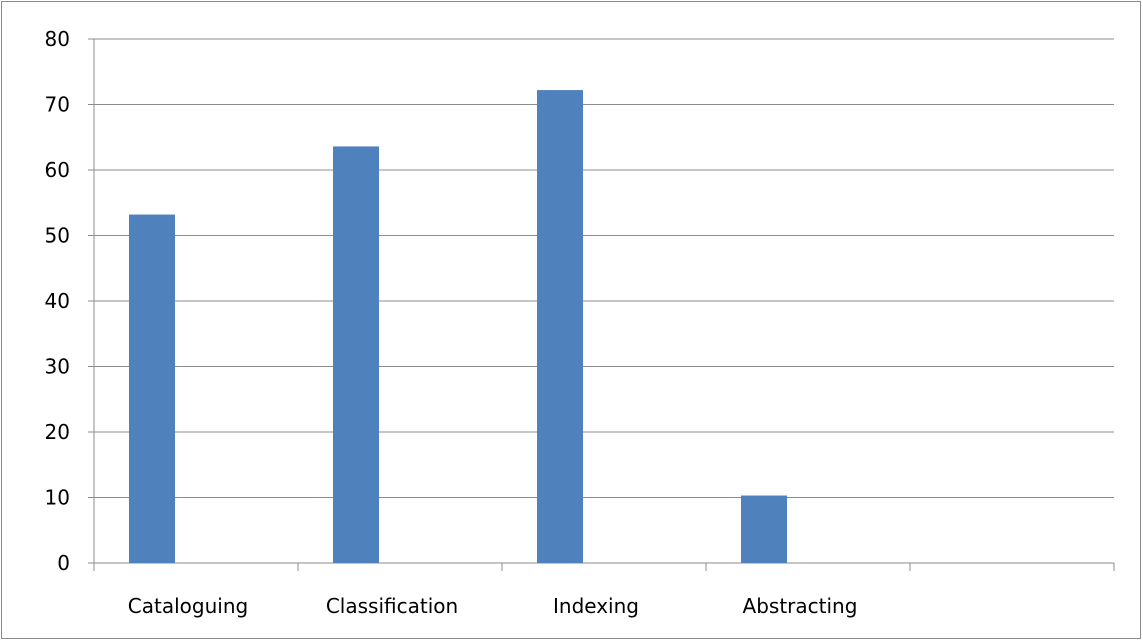  Describe the element at coordinates (57, 498) in the screenshot. I see `y-tick-label: 10` at that location.